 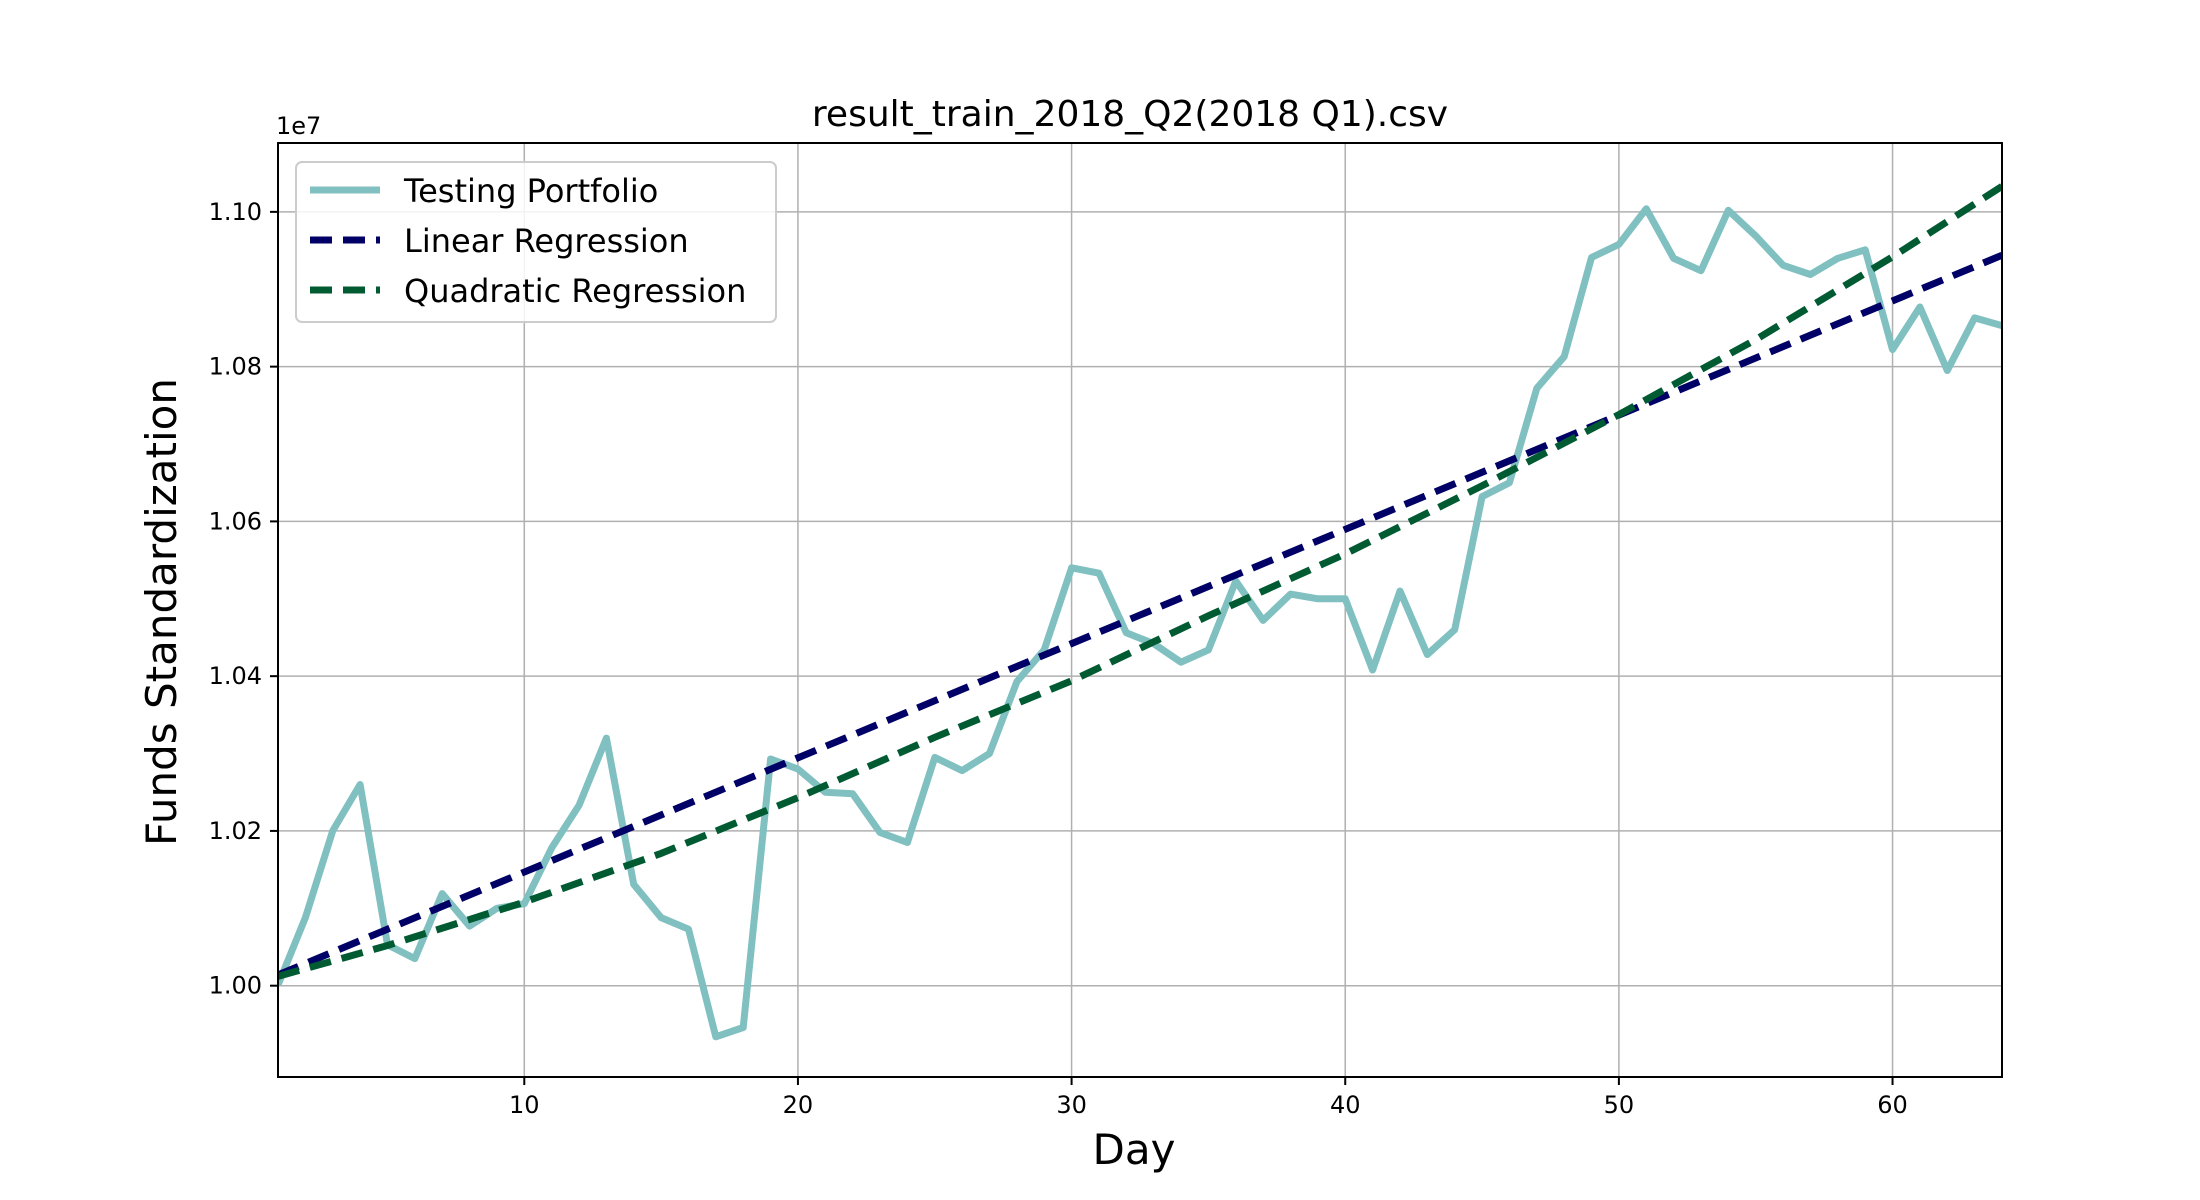 I want to click on y-tick-label: 1.08, so click(x=235, y=367).